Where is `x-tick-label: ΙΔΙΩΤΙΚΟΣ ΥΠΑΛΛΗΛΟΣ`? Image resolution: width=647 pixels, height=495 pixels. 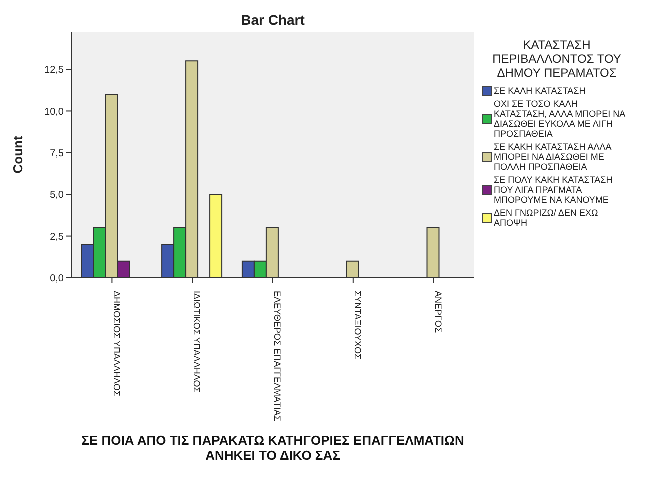
x-tick-label: ΙΔΙΩΤΙΚΟΣ ΥΠΑΛΛΗΛΟΣ is located at coordinates (197, 342).